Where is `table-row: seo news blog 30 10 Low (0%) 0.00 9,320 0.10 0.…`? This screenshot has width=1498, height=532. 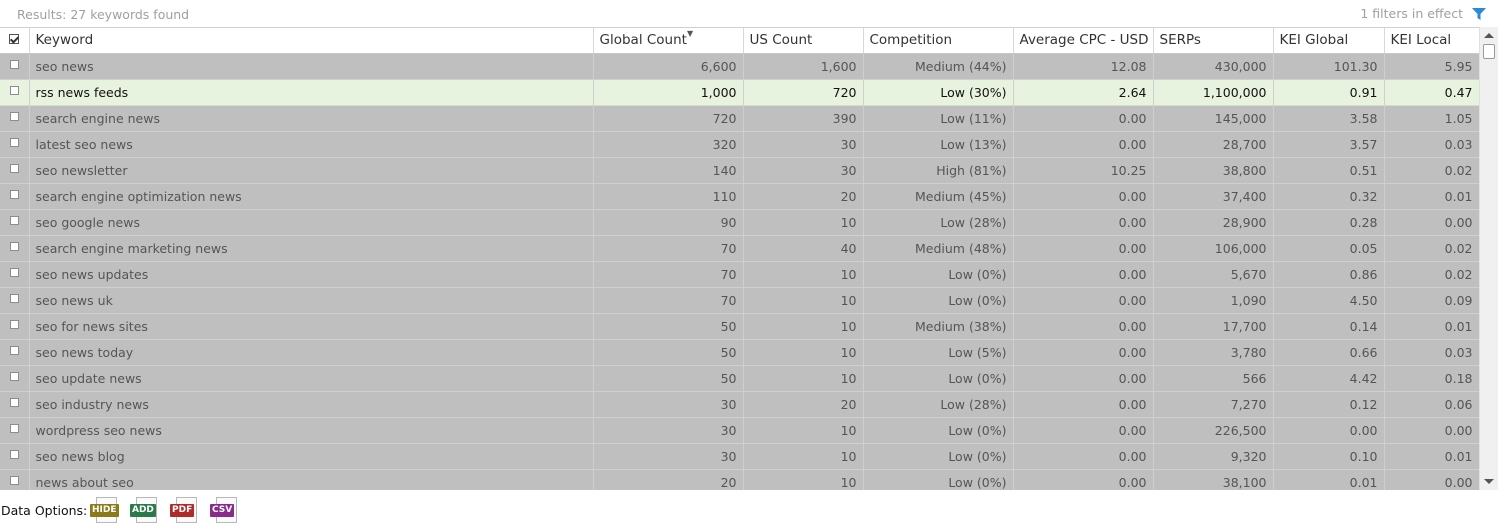
table-row: seo news blog 30 10 Low (0%) 0.00 9,320 0.10 0.… is located at coordinates (740, 456).